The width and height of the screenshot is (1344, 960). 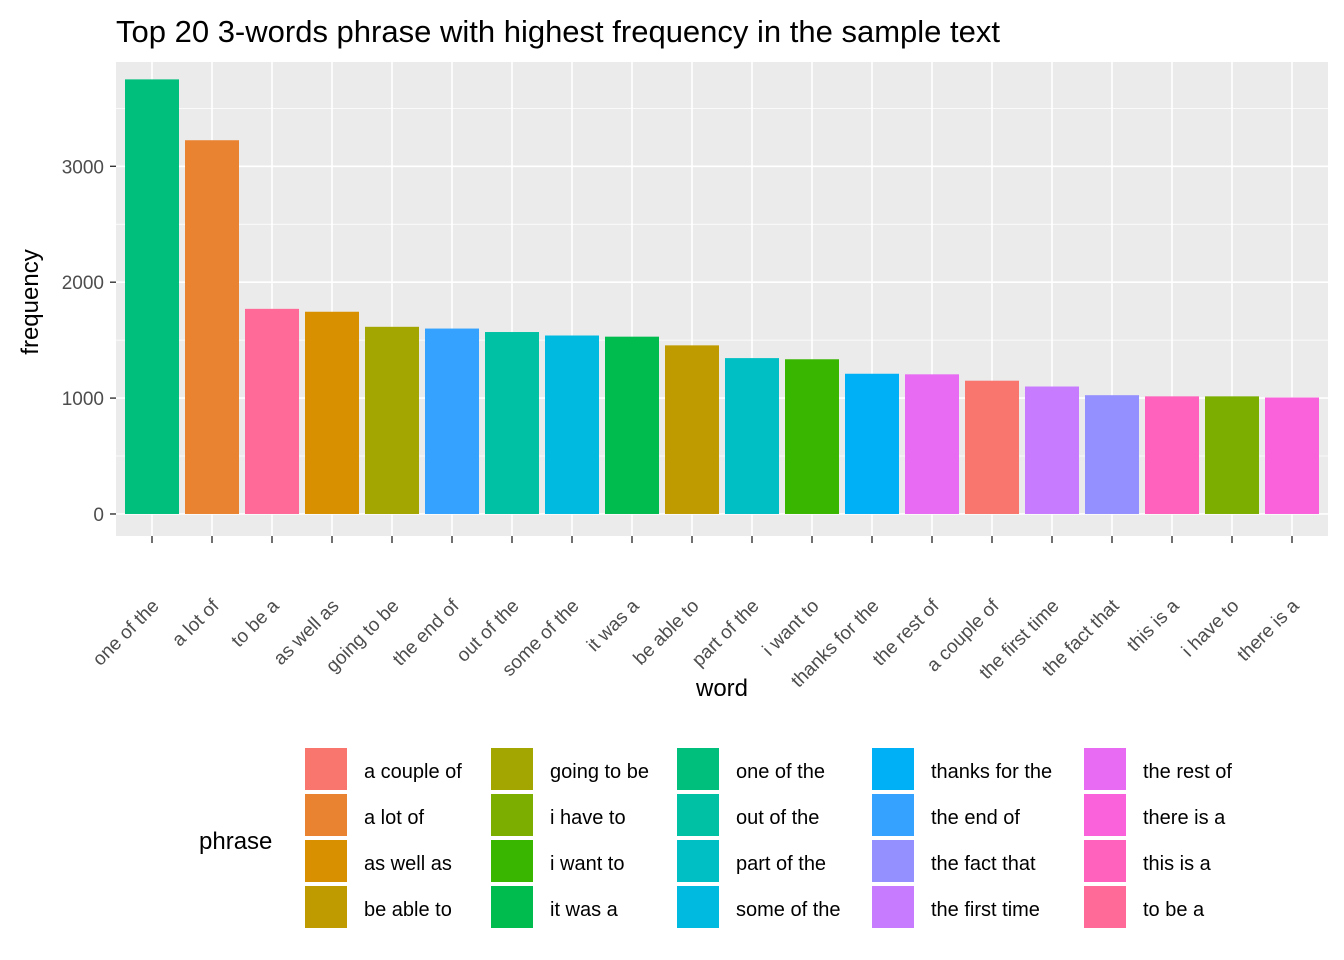 I want to click on bar-a-couple-of, so click(x=992, y=447).